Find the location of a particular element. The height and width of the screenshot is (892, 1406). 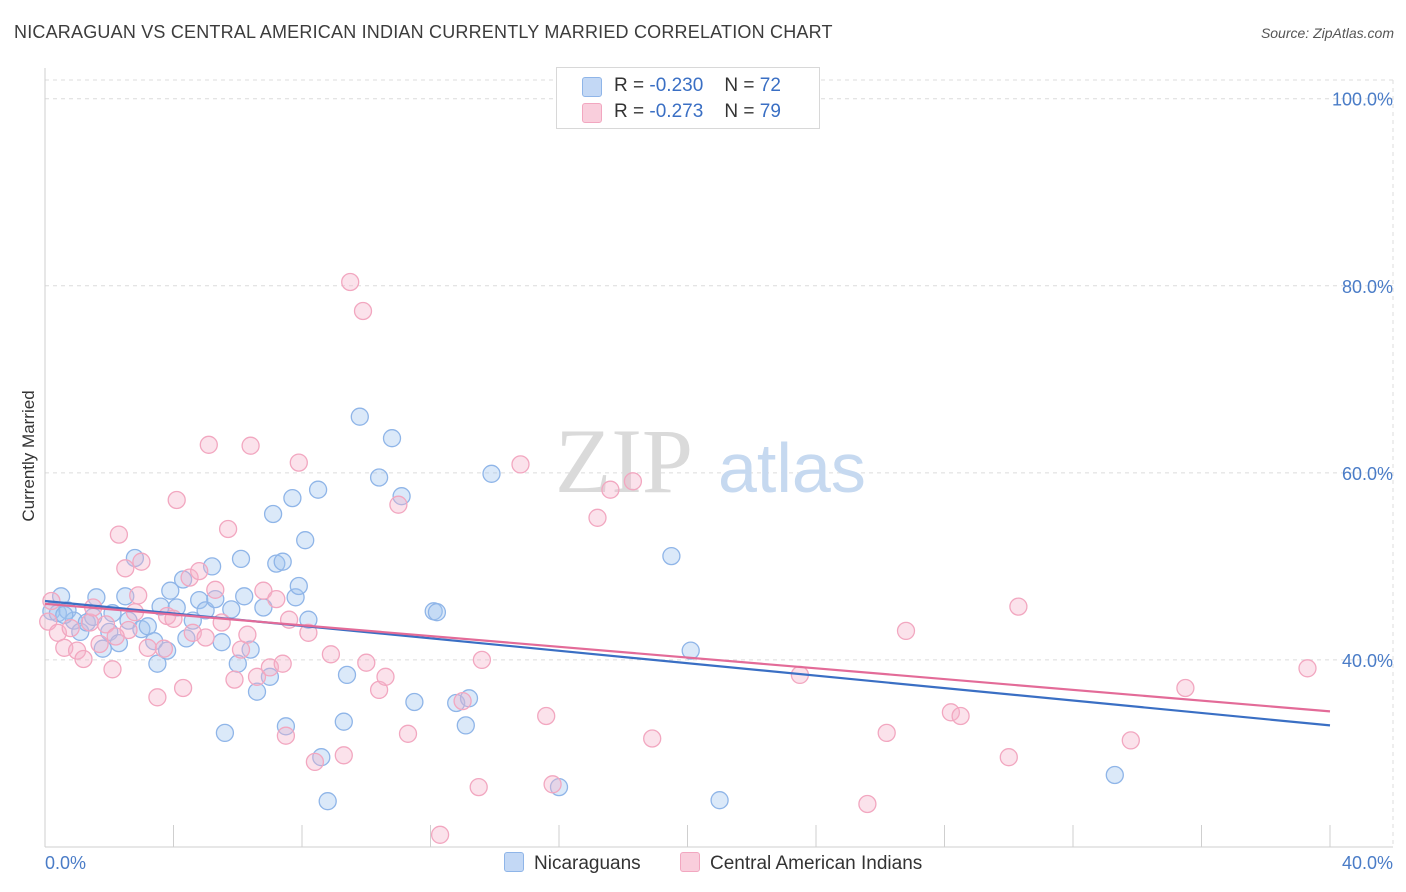

y-tick-label: 60.0% is located at coordinates (1367, 474).